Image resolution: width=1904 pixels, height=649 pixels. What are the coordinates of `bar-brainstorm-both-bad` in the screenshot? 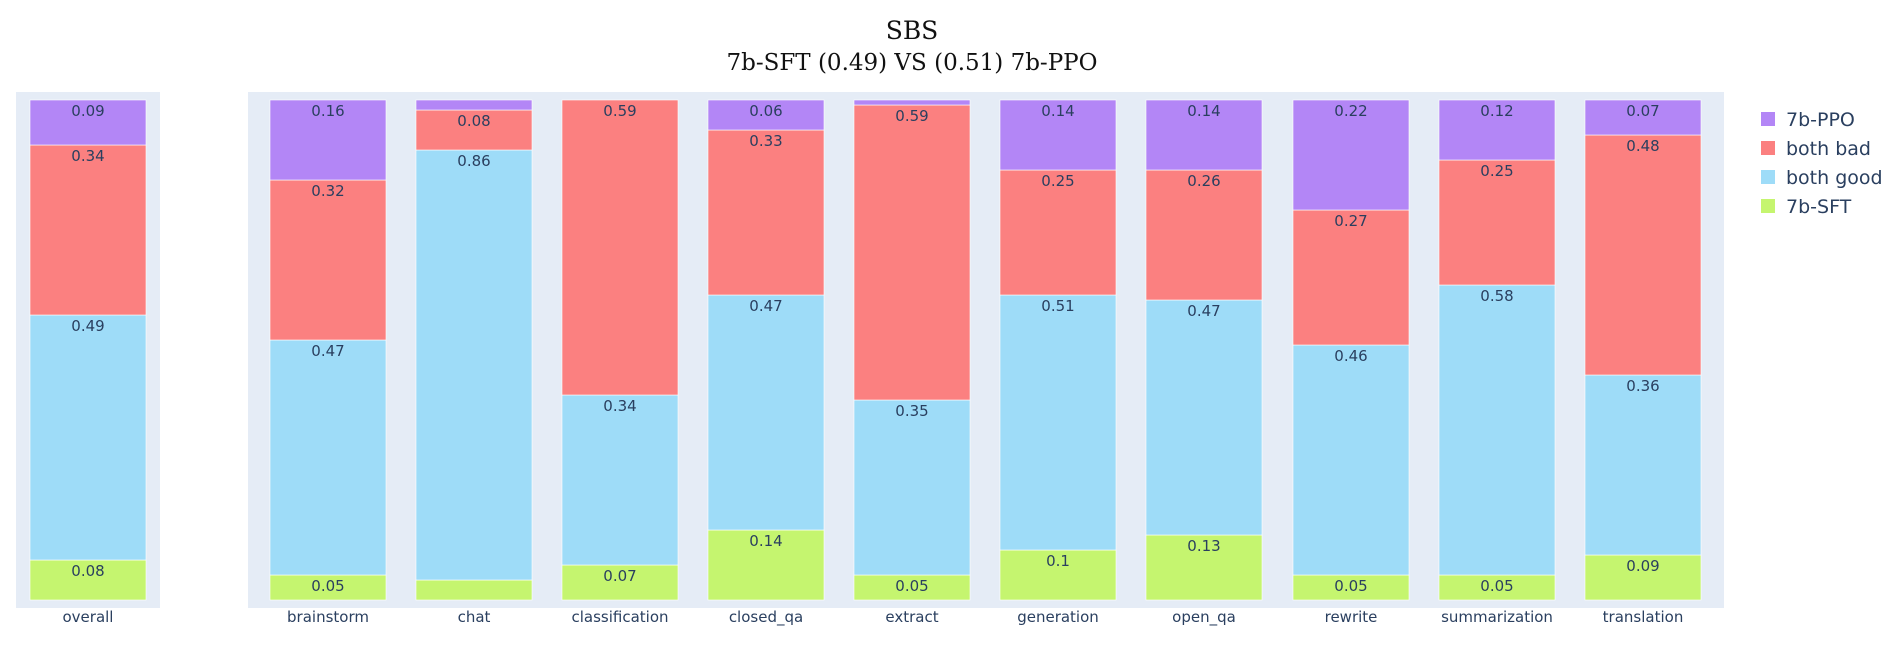 It's located at (328, 260).